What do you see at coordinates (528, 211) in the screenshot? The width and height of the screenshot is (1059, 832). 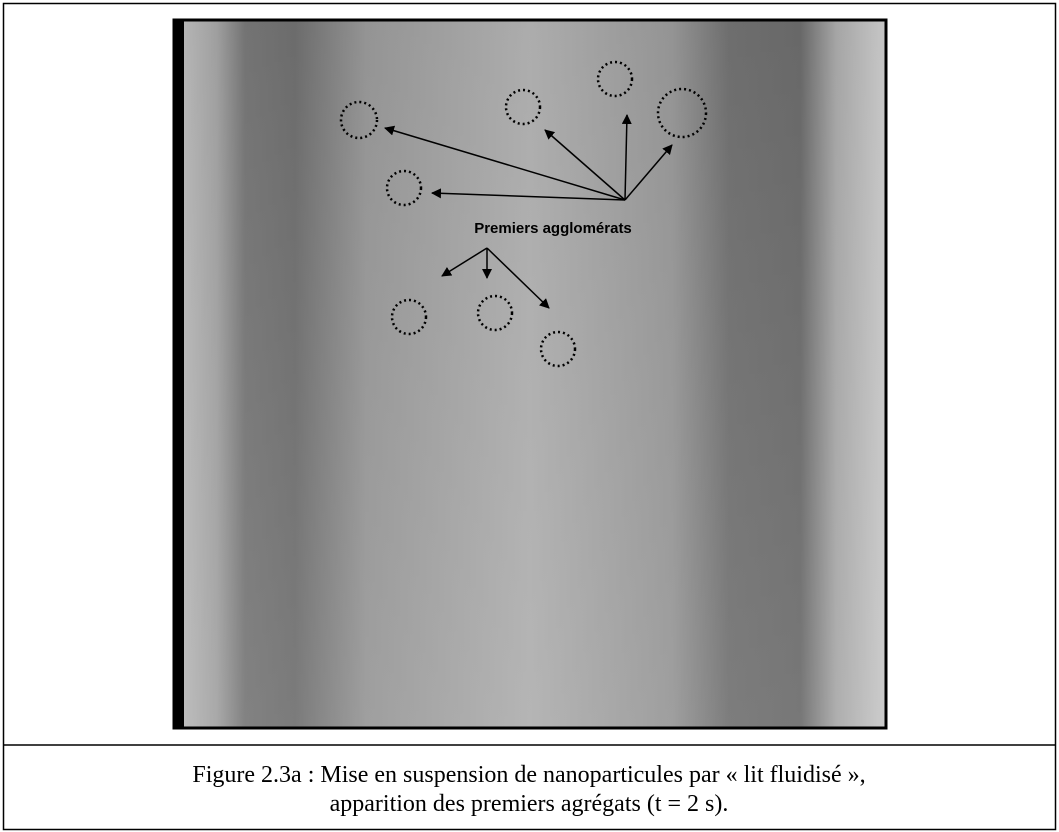 I see `arrows` at bounding box center [528, 211].